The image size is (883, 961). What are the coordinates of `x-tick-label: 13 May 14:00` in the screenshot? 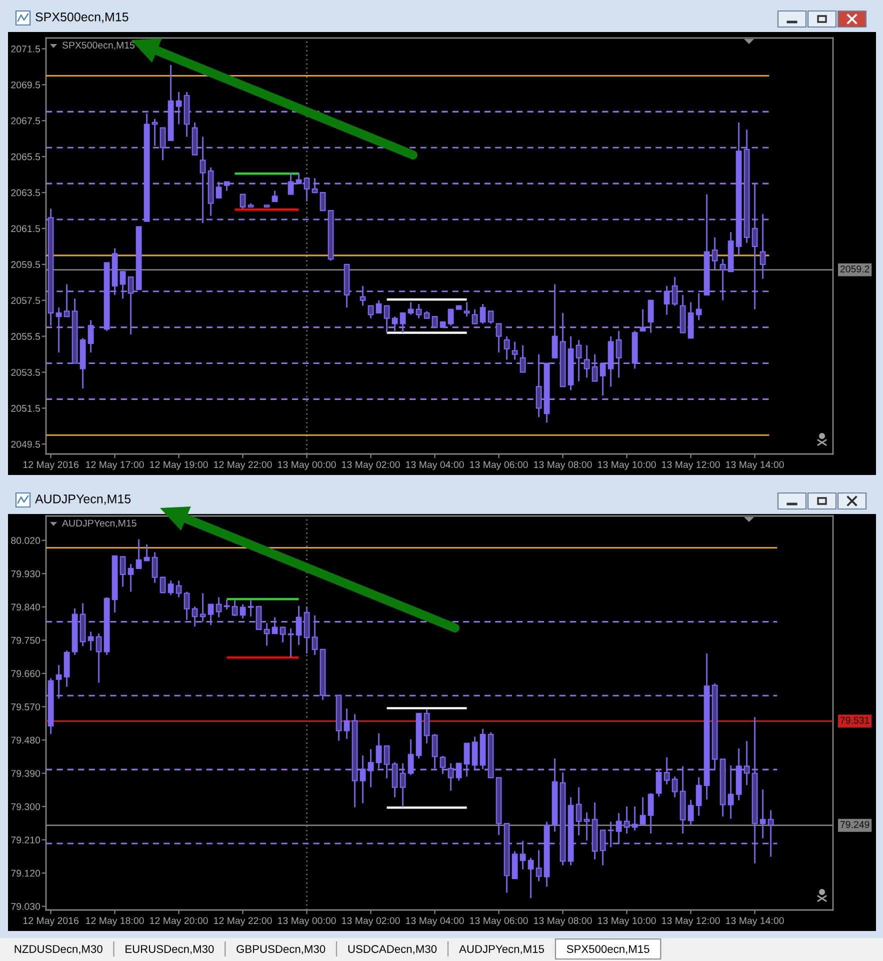 It's located at (755, 465).